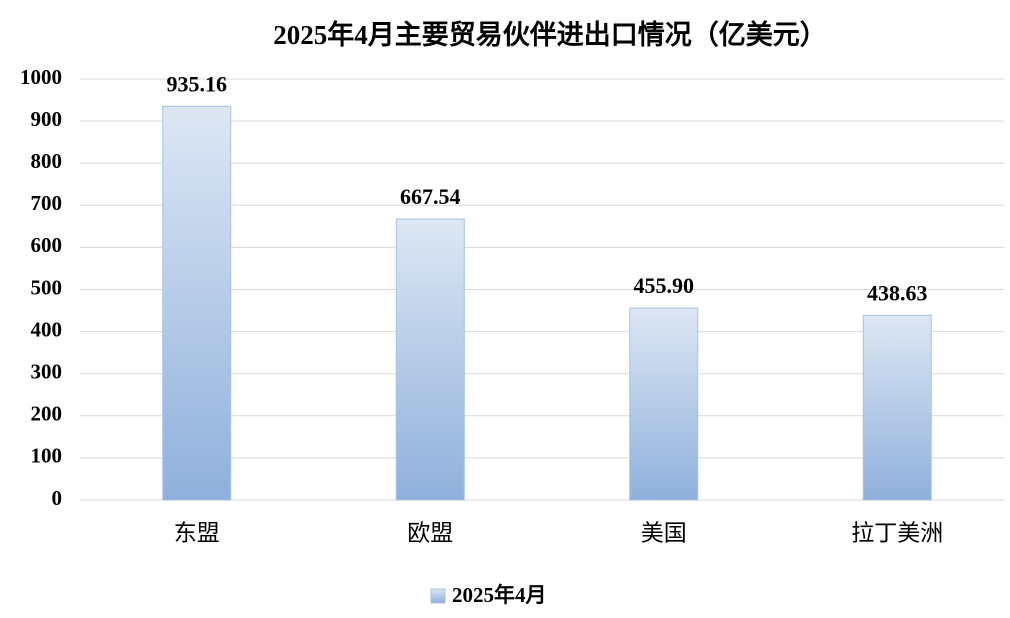 The image size is (1010, 618). Describe the element at coordinates (664, 532) in the screenshot. I see `x-tick-label: 美国` at that location.